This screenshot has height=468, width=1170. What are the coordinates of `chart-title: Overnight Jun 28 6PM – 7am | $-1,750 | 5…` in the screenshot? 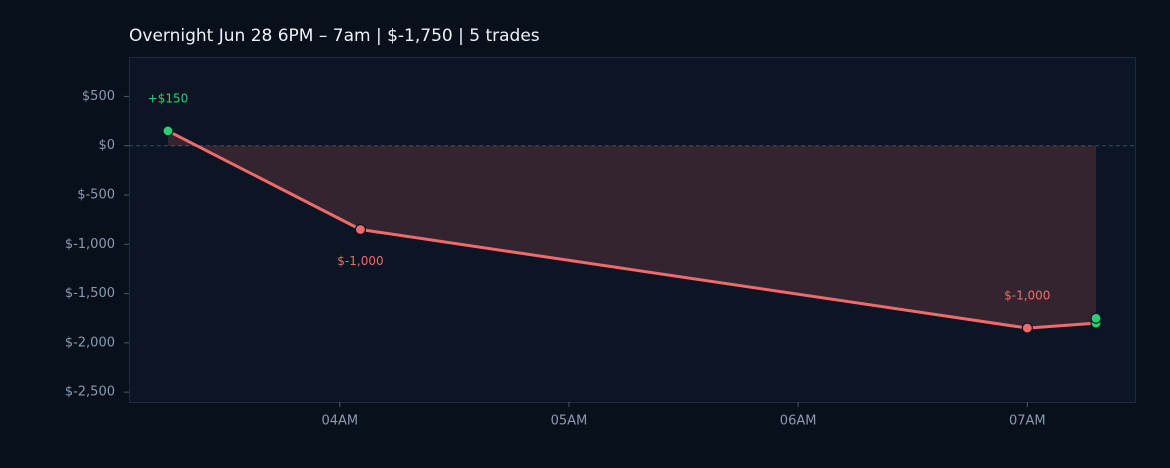 It's located at (334, 36).